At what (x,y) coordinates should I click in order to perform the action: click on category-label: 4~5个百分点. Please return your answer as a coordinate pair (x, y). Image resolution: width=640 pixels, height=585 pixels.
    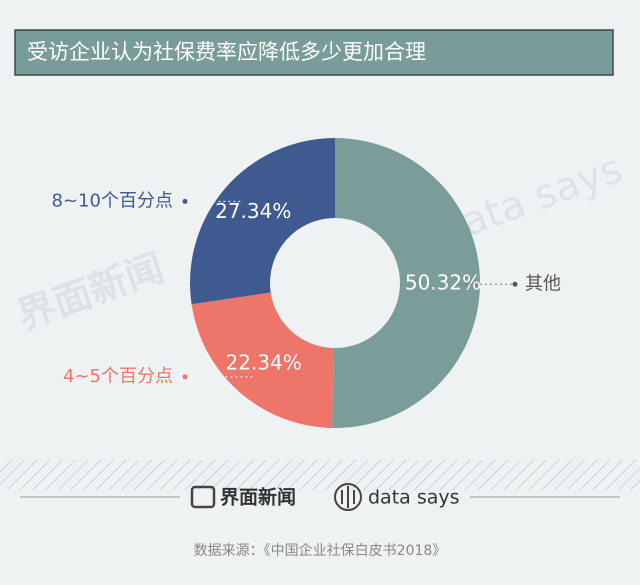
    Looking at the image, I should click on (118, 376).